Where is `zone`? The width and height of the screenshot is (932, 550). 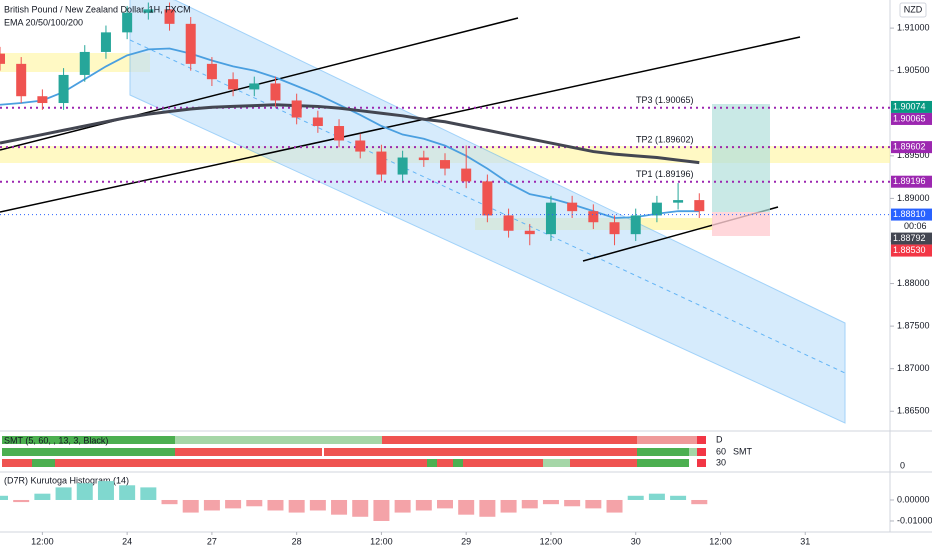
zone is located at coordinates (75, 62).